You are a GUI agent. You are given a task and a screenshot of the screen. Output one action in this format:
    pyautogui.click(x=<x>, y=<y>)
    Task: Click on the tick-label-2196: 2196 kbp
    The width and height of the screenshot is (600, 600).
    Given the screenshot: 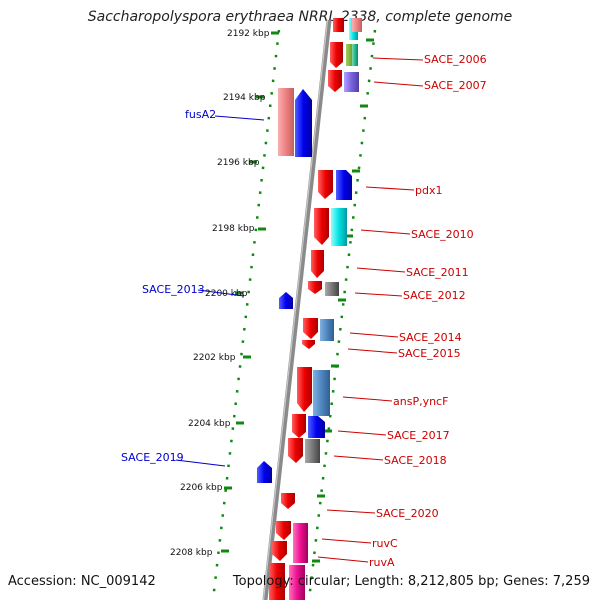 What is the action you would take?
    pyautogui.click(x=238, y=163)
    